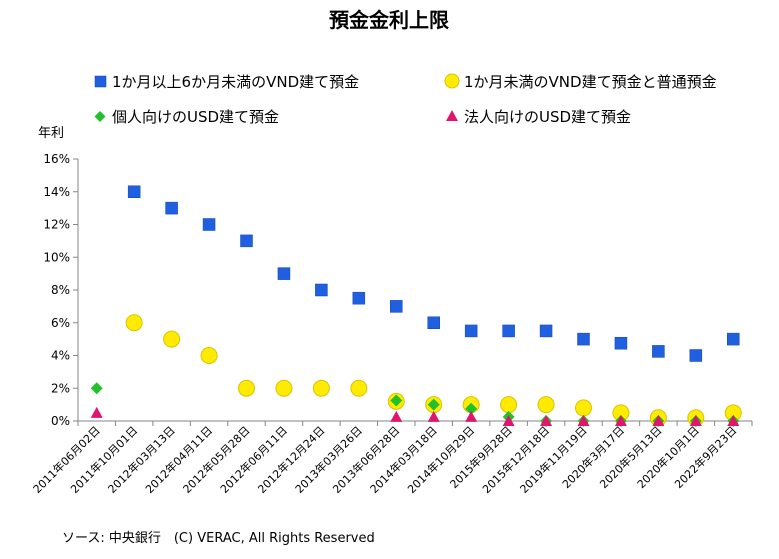 This screenshot has width=779, height=559. Describe the element at coordinates (452, 115) in the screenshot. I see `legend-marker-triangle` at that location.